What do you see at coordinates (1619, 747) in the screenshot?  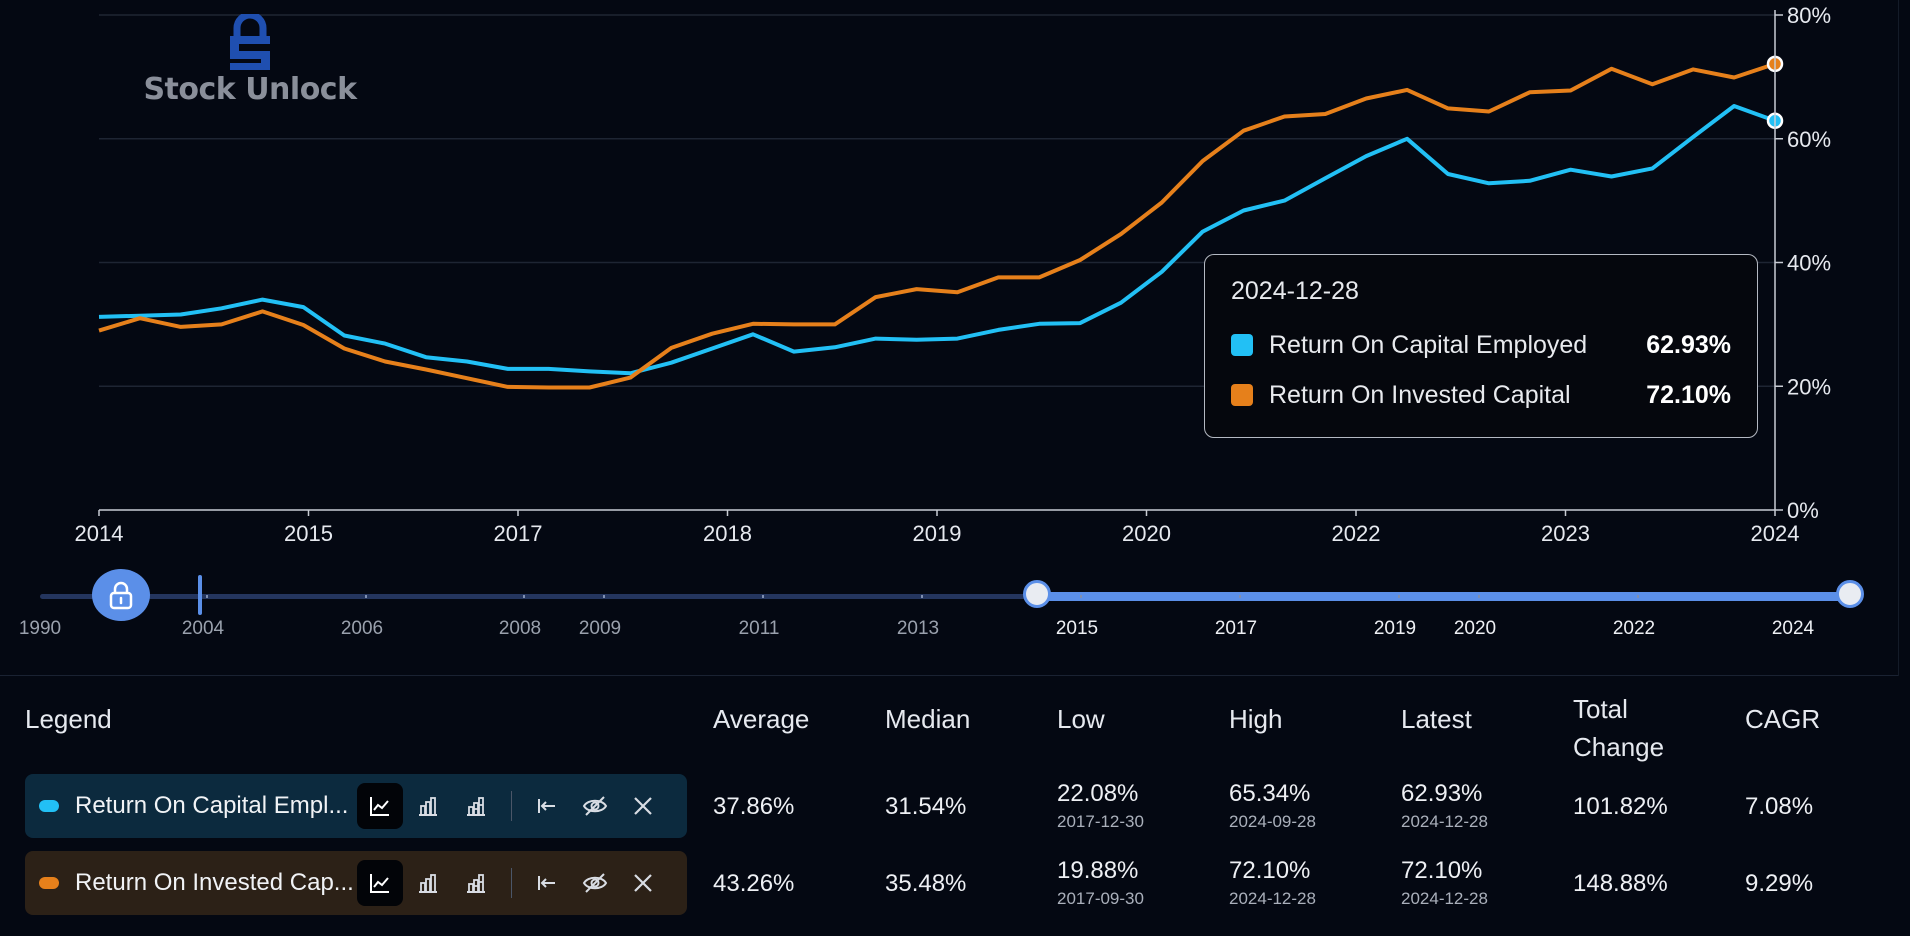 I see `header-total-change-line2: Change` at bounding box center [1619, 747].